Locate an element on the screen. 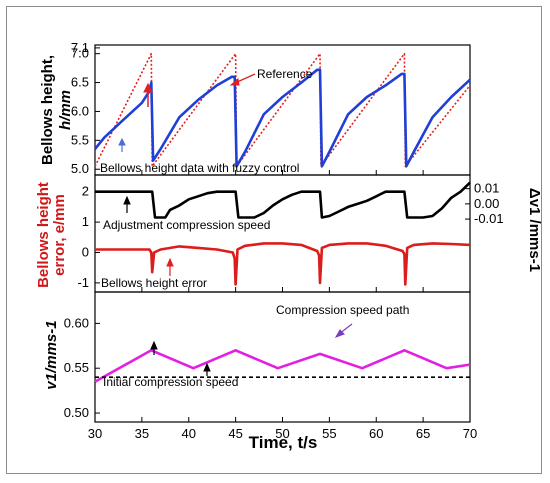  annotation-adjust: Adjustment compression speed is located at coordinates (186, 225).